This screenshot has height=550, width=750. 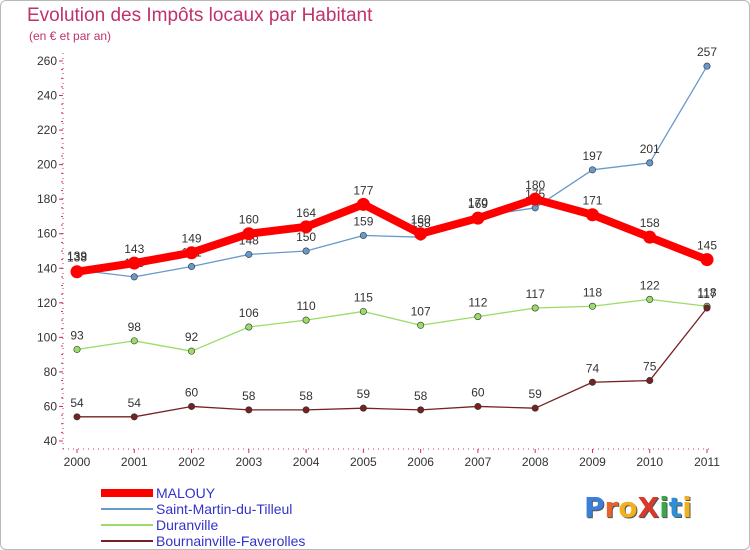 What do you see at coordinates (363, 462) in the screenshot?
I see `x-tick-label: 2005` at bounding box center [363, 462].